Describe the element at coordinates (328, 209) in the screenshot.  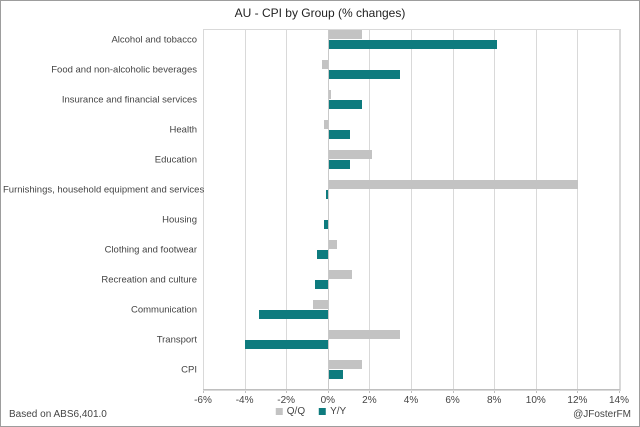
I see `zero-axis-line` at that location.